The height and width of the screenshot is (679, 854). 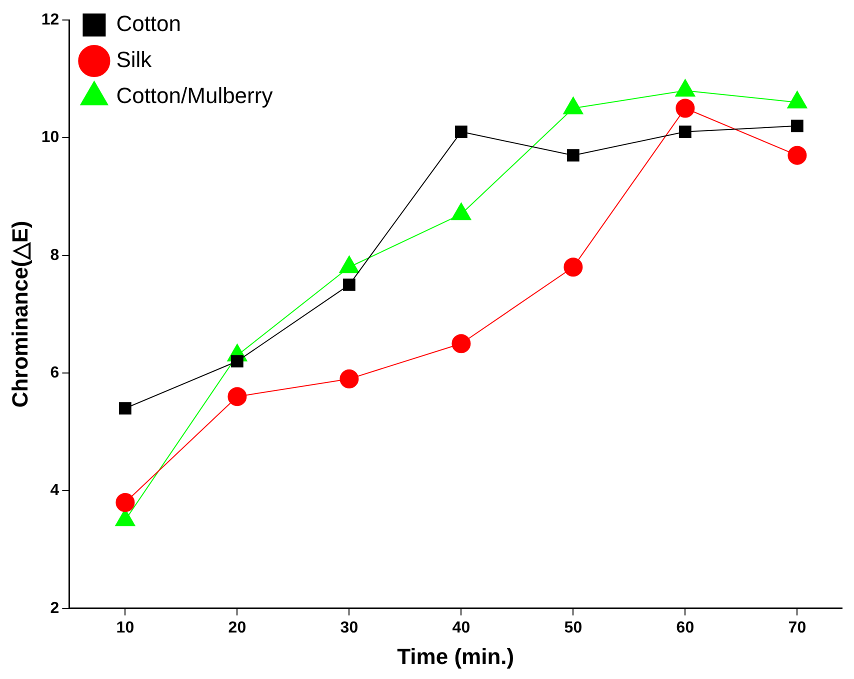 I want to click on x-tick-label: 30, so click(x=349, y=627).